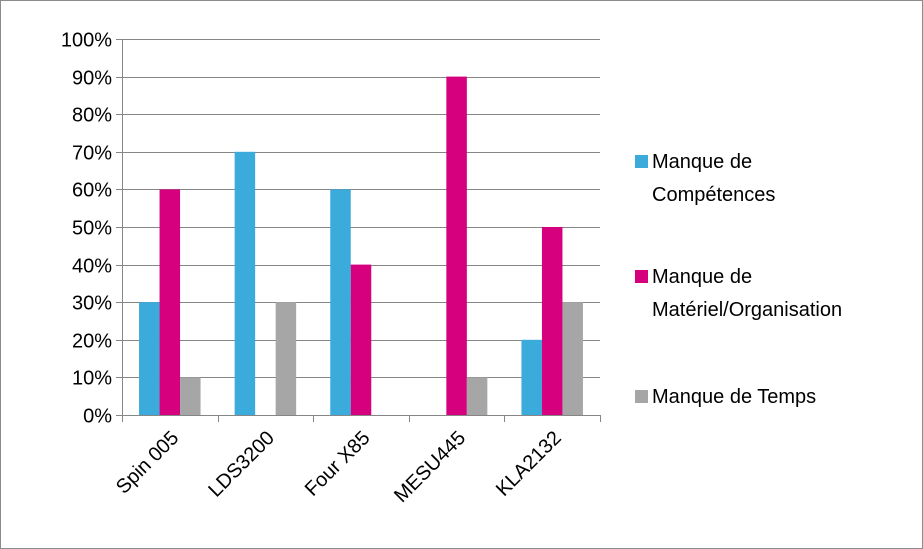 This screenshot has height=549, width=923. I want to click on y-tick-label: 40%, so click(92, 267).